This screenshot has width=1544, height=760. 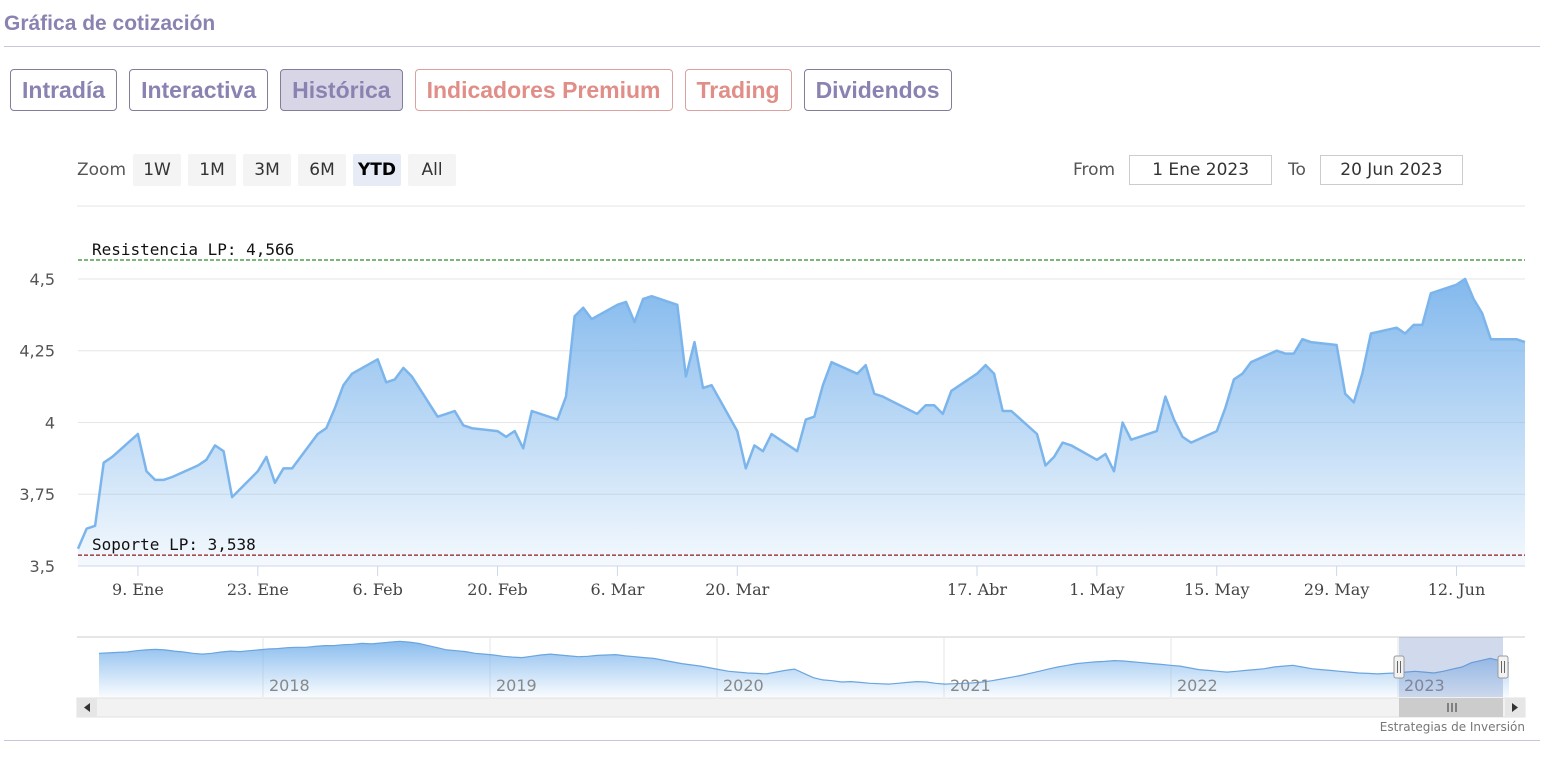 I want to click on range-from: From 1 Ene 2023, so click(x=1173, y=170).